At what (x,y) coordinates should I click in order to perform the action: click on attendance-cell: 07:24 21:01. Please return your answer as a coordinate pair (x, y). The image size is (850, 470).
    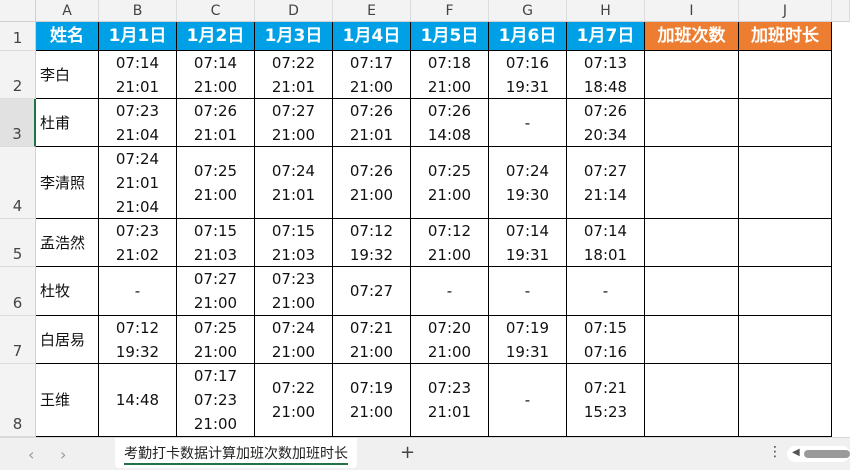
    Looking at the image, I should click on (294, 183).